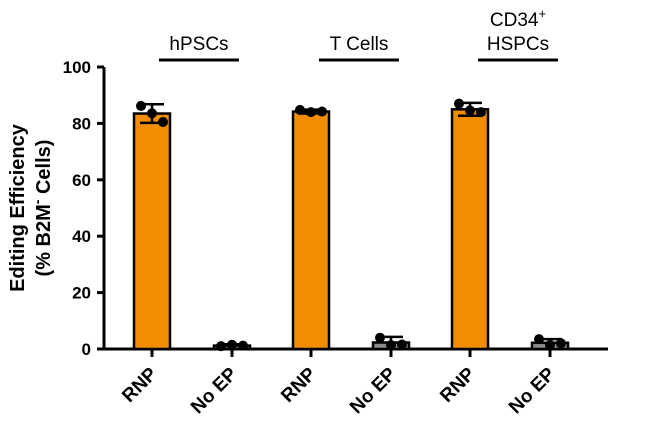 This screenshot has height=448, width=655. What do you see at coordinates (355, 352) in the screenshot?
I see `x-axis` at bounding box center [355, 352].